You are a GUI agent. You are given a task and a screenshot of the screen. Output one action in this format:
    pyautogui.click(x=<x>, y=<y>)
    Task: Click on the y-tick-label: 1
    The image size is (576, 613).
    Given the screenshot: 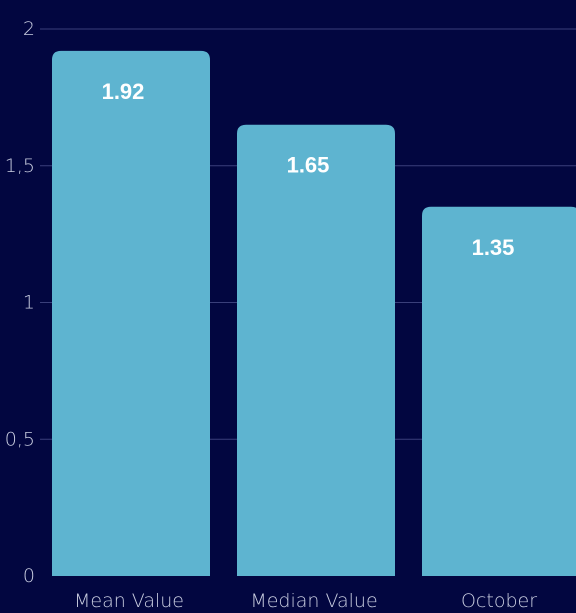 What is the action you would take?
    pyautogui.click(x=29, y=303)
    